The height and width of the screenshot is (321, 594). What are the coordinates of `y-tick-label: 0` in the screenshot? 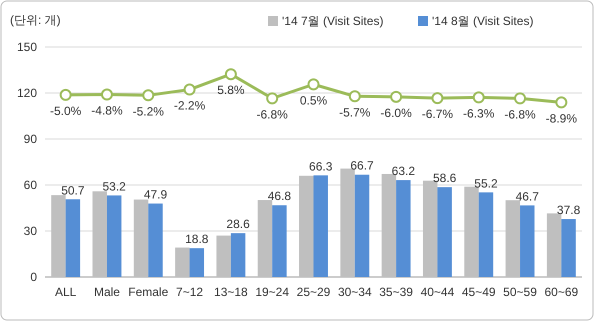 It's located at (34, 277).